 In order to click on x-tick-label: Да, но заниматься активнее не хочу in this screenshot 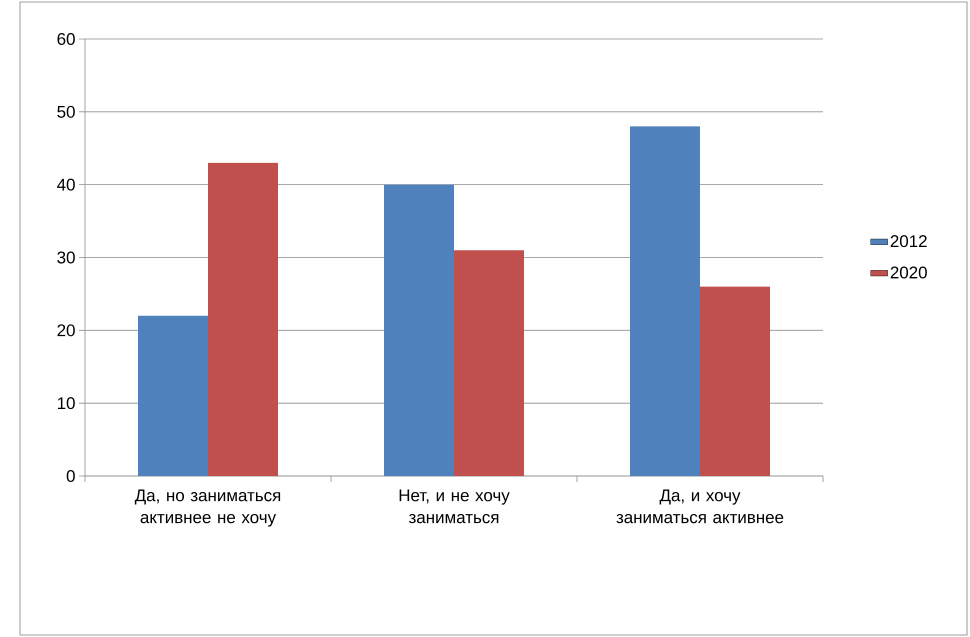, I will do `click(207, 508)`.